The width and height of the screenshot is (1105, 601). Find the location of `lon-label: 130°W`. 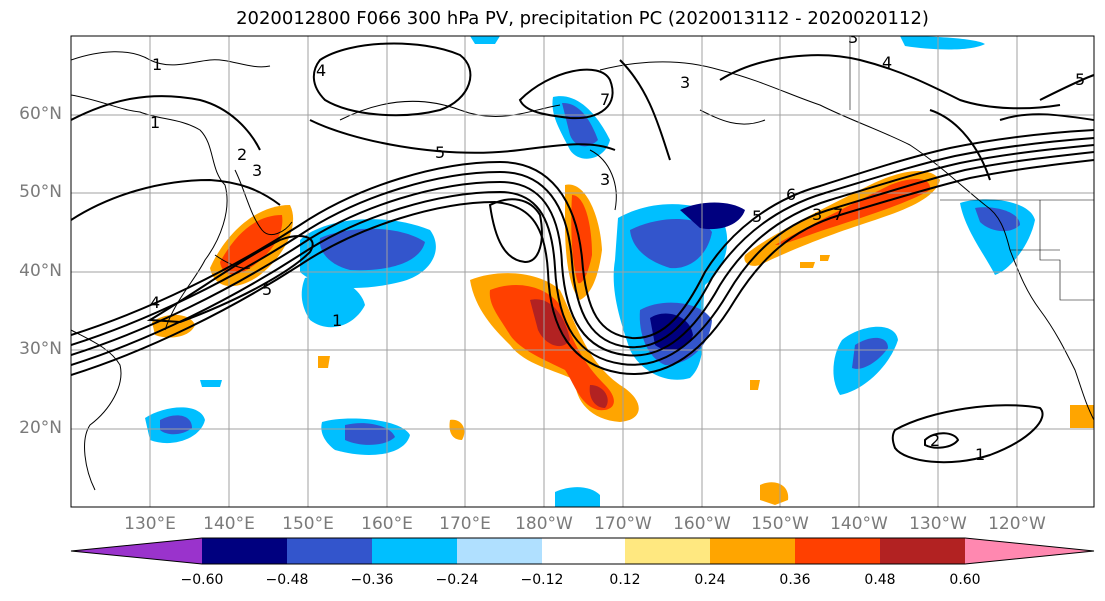

lon-label: 130°W is located at coordinates (938, 524).